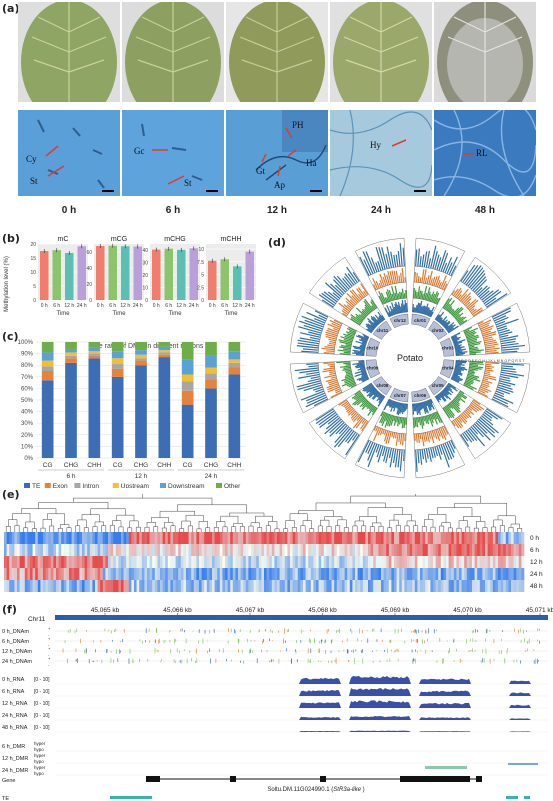  What do you see at coordinates (200, 288) in the screenshot?
I see `tick-label: 2.5` at bounding box center [200, 288].